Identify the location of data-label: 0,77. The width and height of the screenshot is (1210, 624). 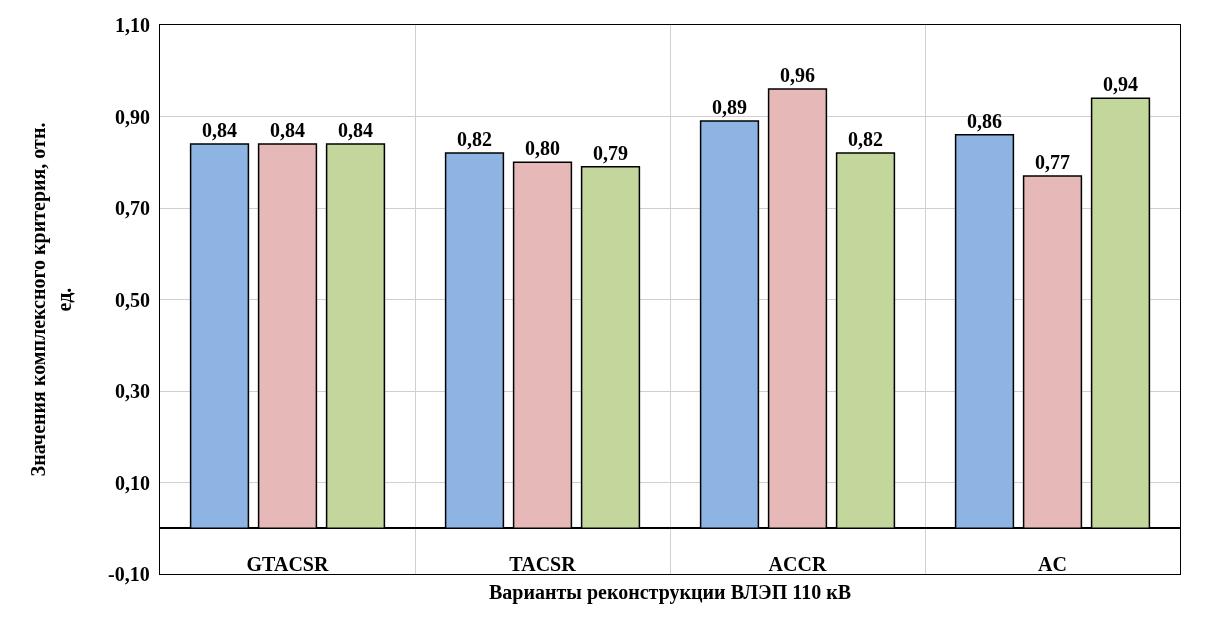
(1052, 161).